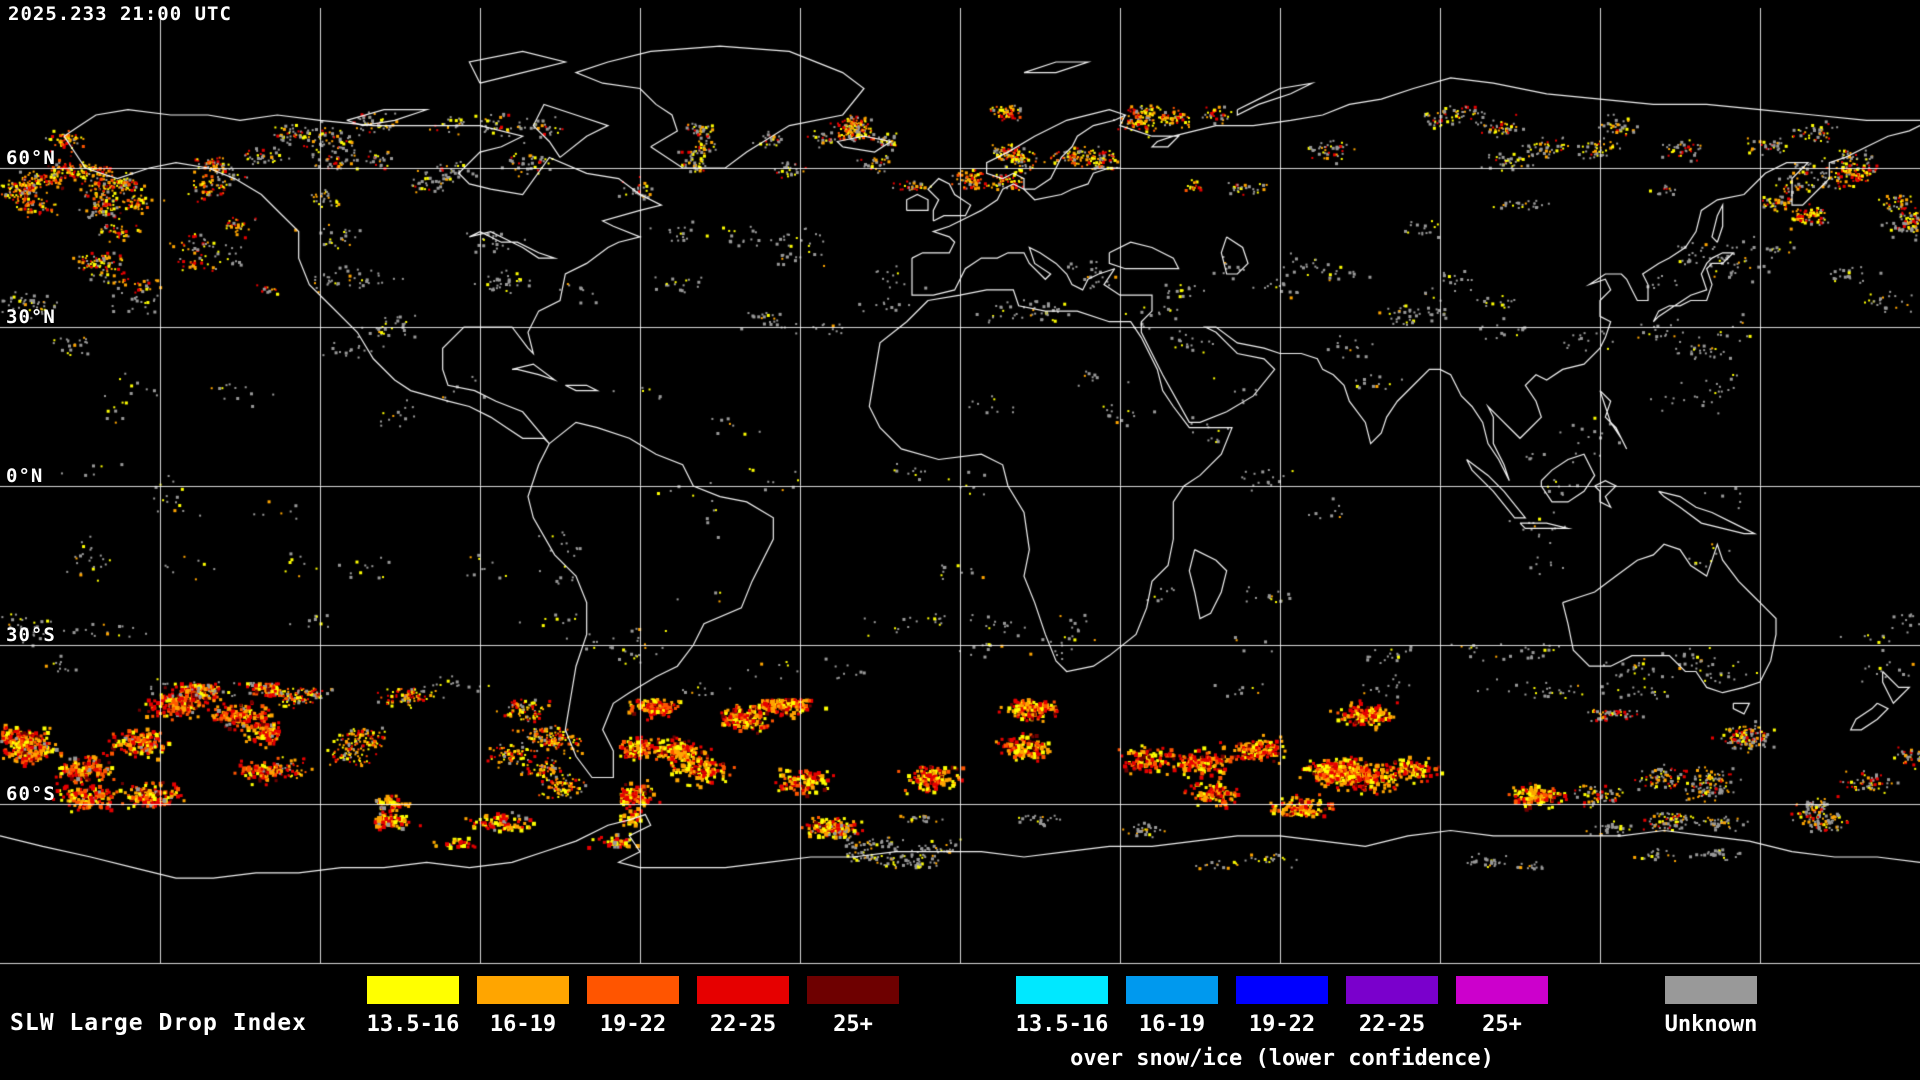 The image size is (1920, 1080). Describe the element at coordinates (31, 158) in the screenshot. I see `lat-label-60n: 60°N` at that location.